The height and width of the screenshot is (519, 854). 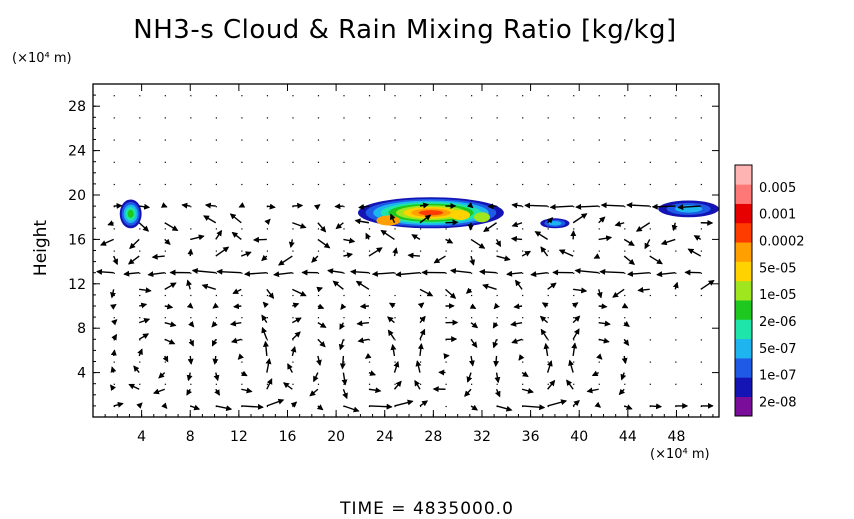 I want to click on y-tick-label: 24, so click(x=77, y=152).